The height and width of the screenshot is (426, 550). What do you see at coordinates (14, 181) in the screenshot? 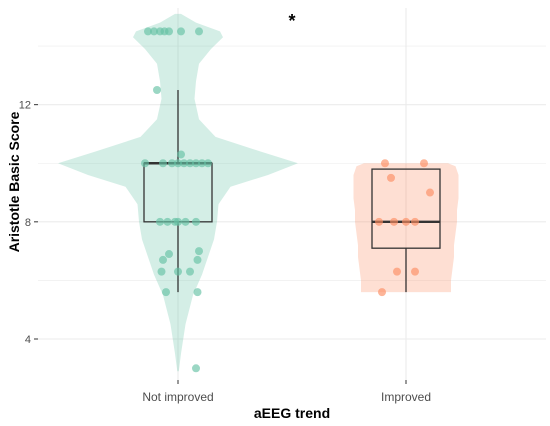
I see `y-axis-title: Aristotle Basic Score` at bounding box center [14, 181].